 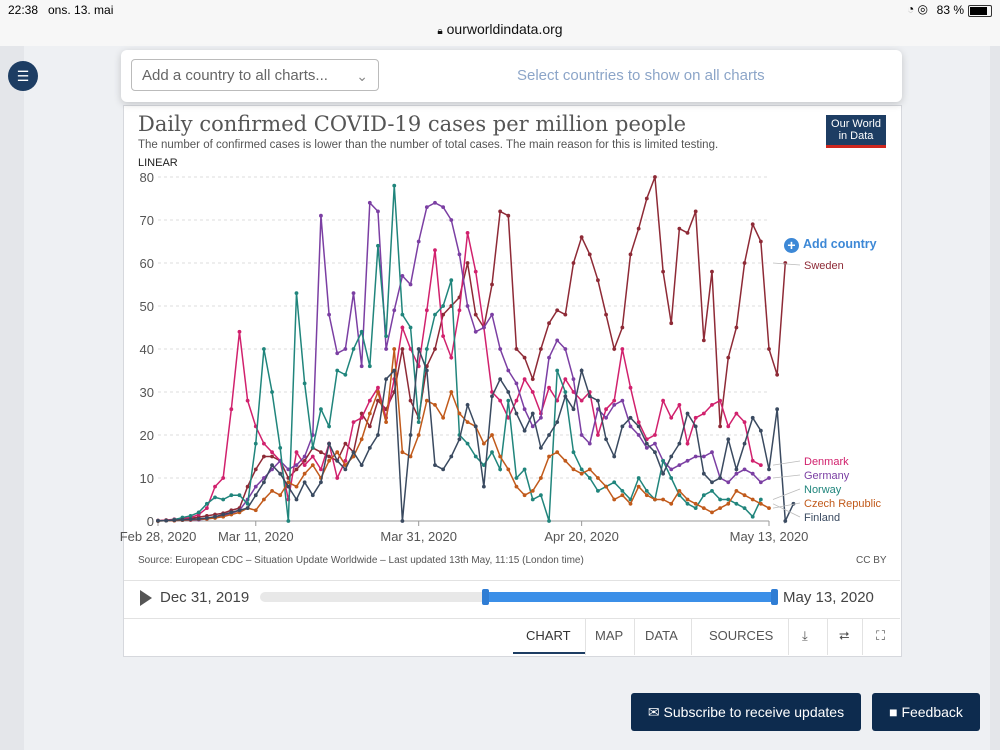 I want to click on url-bar: 🔒︎ ourworldindata.org, so click(x=500, y=33).